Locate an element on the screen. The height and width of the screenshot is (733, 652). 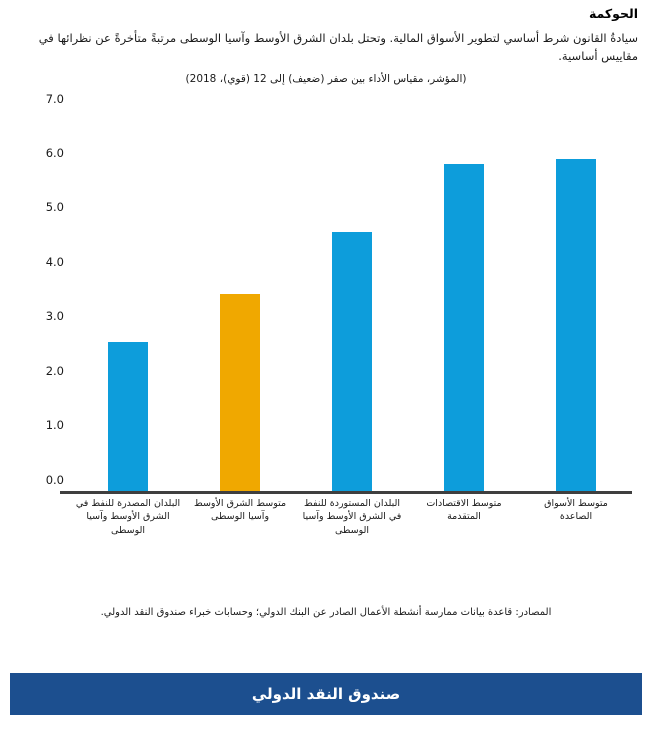
category-label-line: الصاعدة is located at coordinates (576, 517).